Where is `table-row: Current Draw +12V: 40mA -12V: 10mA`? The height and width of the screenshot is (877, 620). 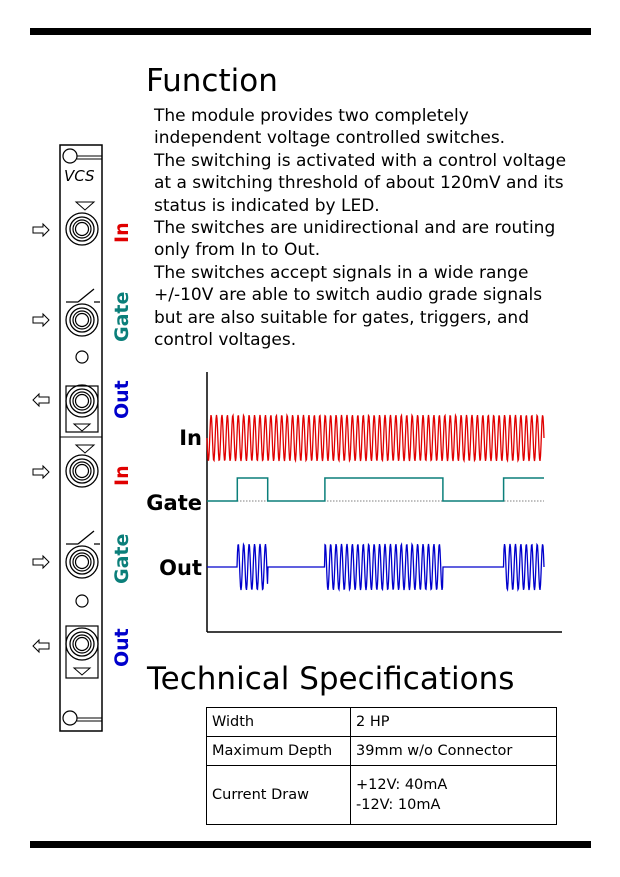
table-row: Current Draw +12V: 40mA -12V: 10mA is located at coordinates (381, 795).